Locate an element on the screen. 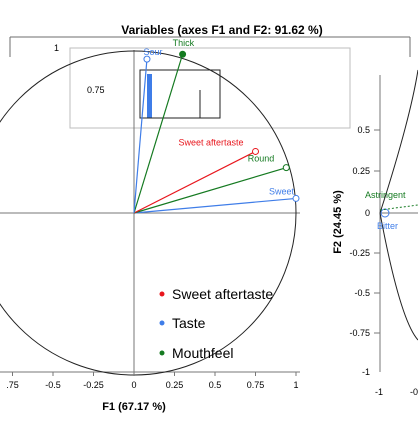 The image size is (418, 425). vector-label-bitter: Bitter is located at coordinates (387, 226).